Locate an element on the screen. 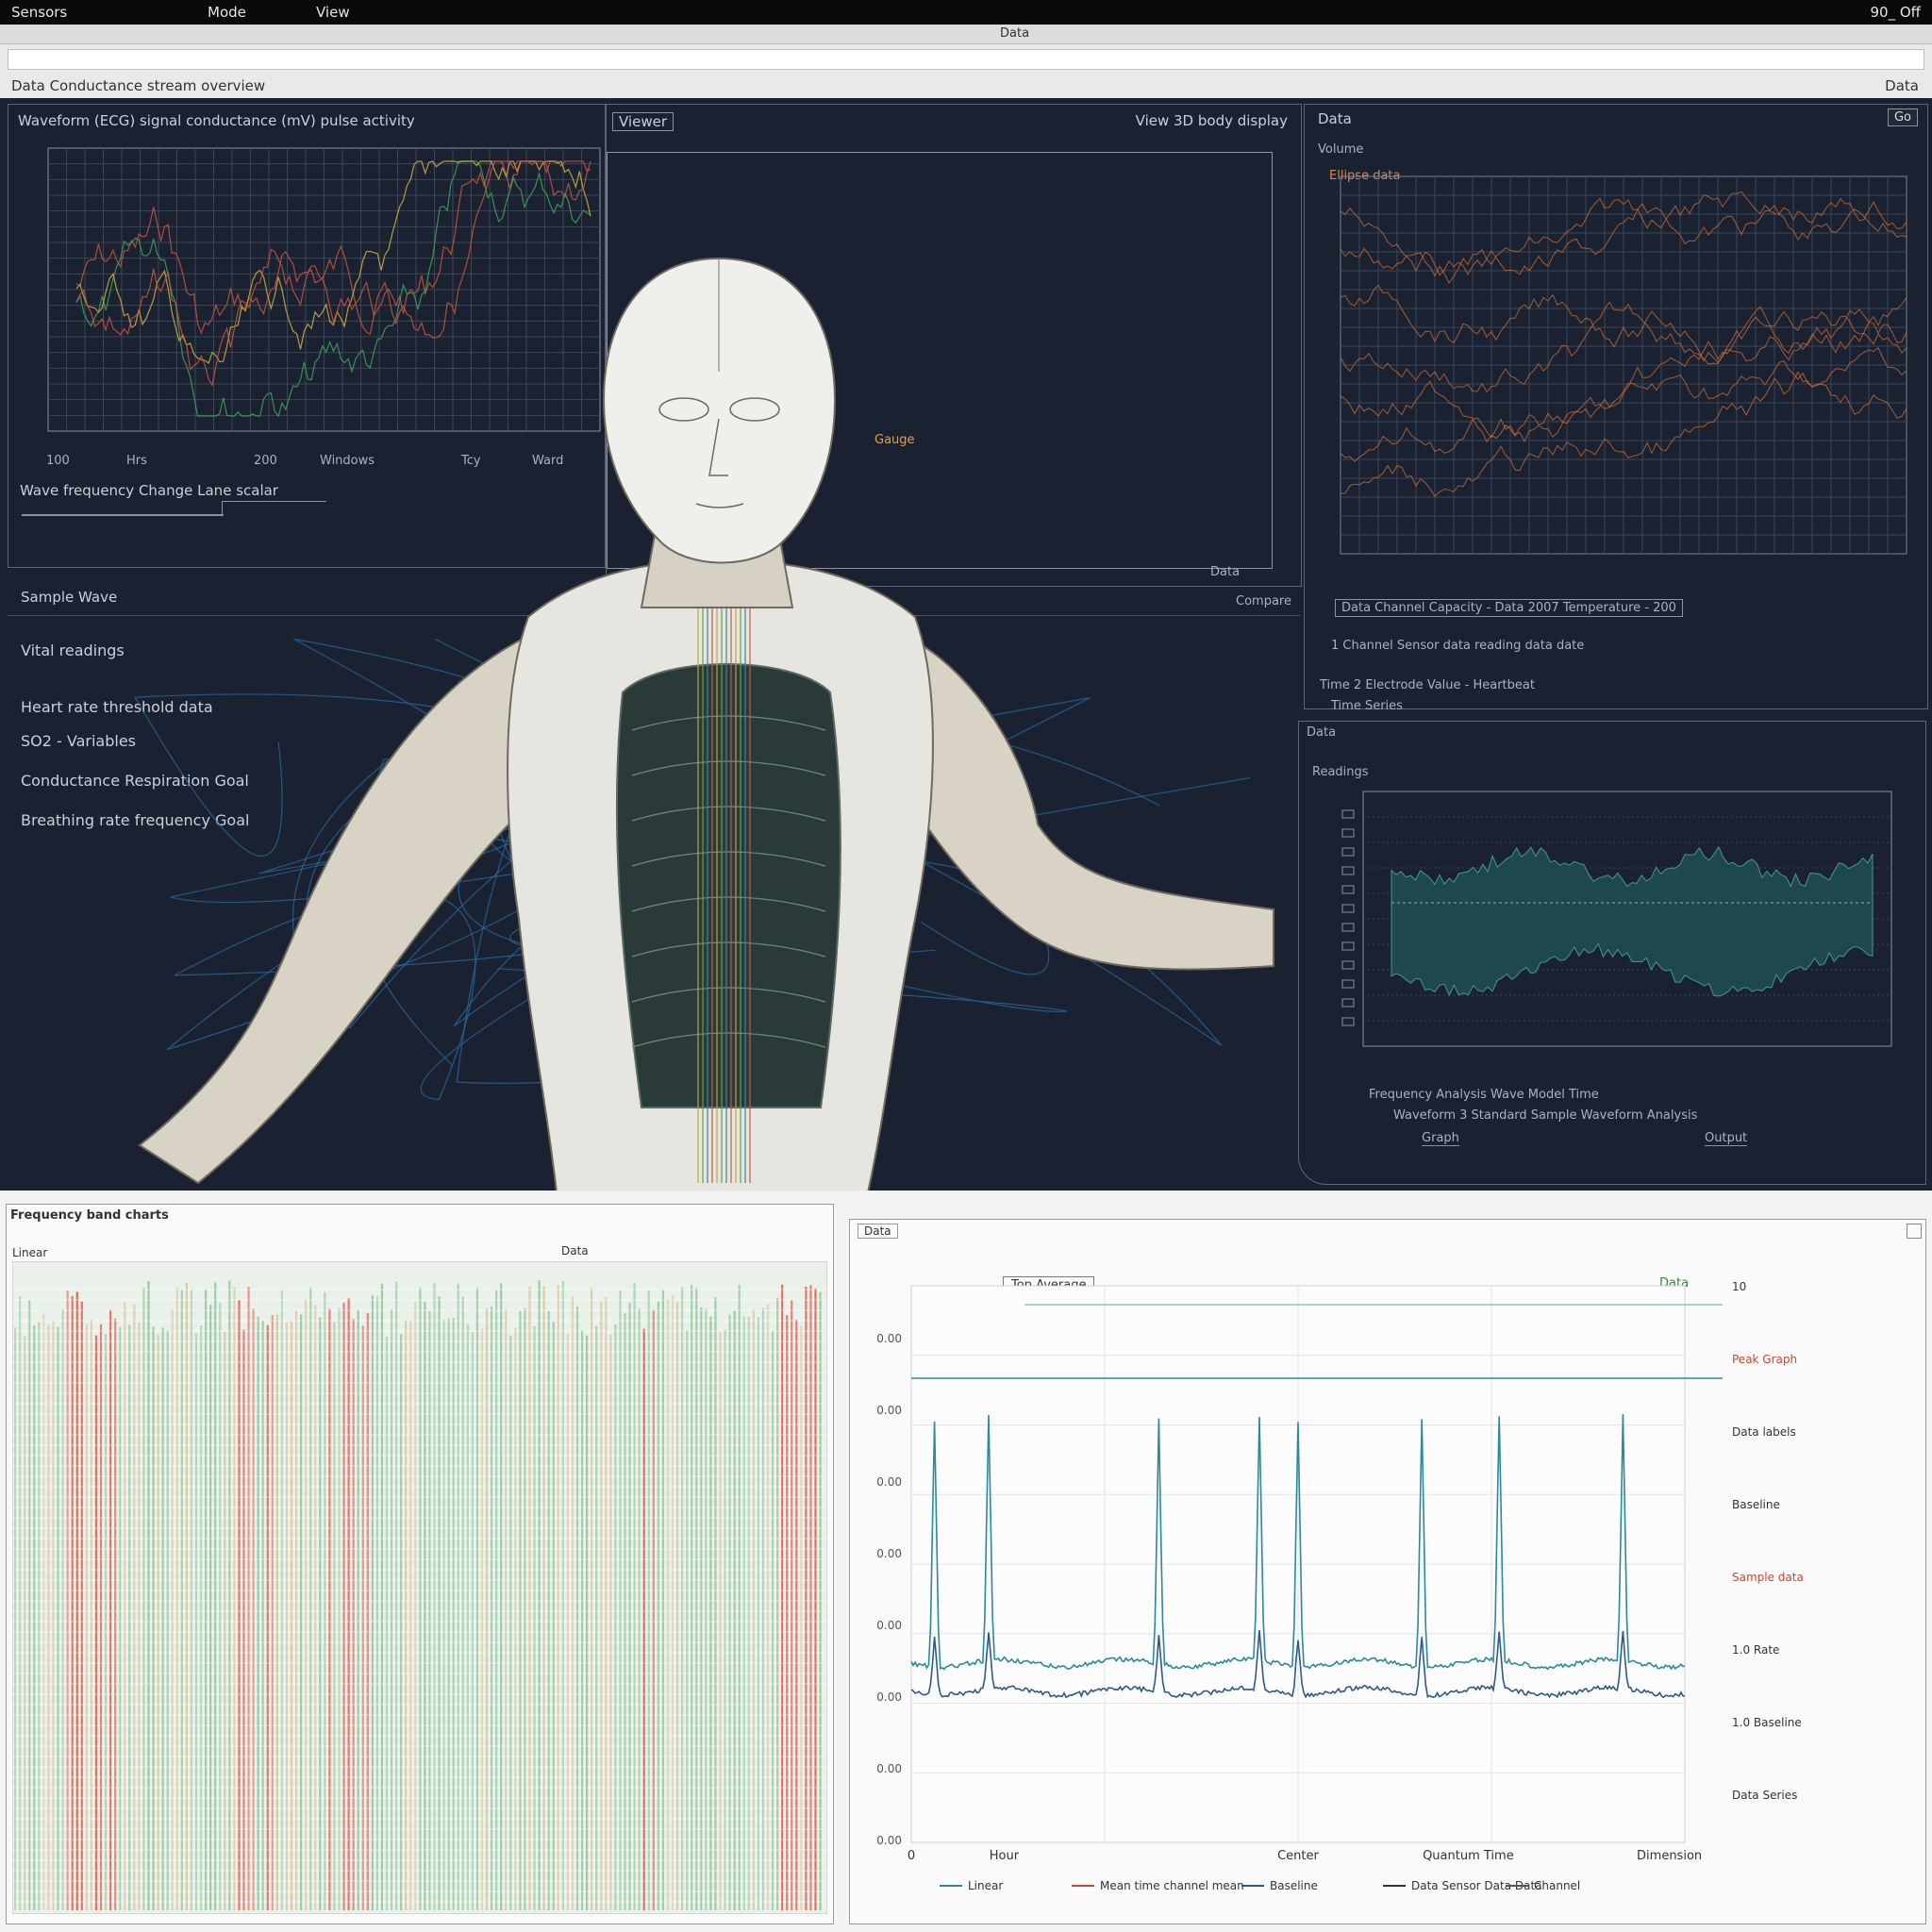  viewer-header: View 3D body display is located at coordinates (1211, 121).